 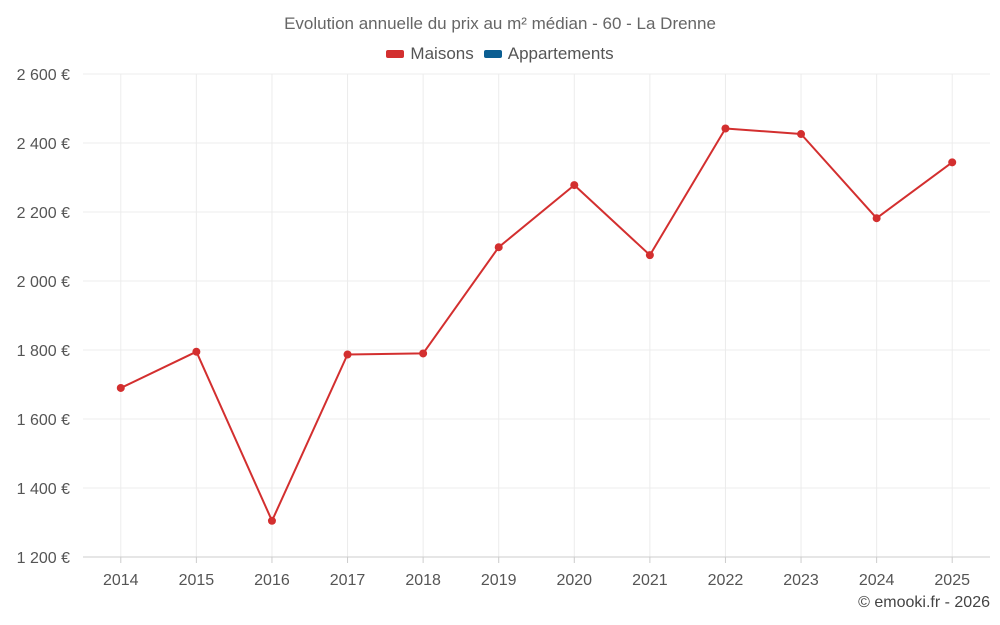 I want to click on data-point-2015, so click(x=196, y=351).